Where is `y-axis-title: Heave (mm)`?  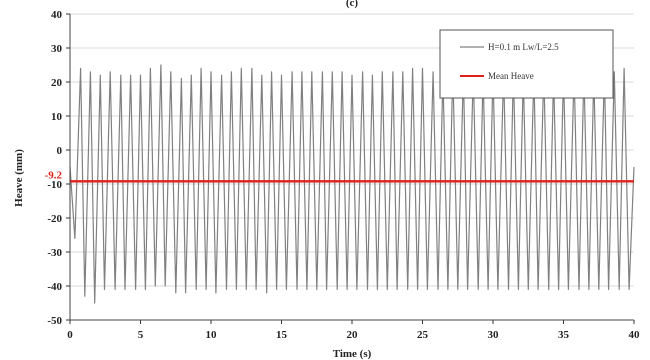
y-axis-title: Heave (mm) is located at coordinates (19, 178).